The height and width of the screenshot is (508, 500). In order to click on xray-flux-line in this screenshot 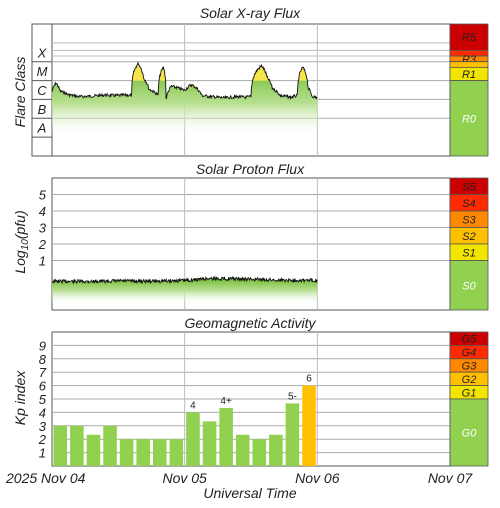, I will do `click(184, 81)`.